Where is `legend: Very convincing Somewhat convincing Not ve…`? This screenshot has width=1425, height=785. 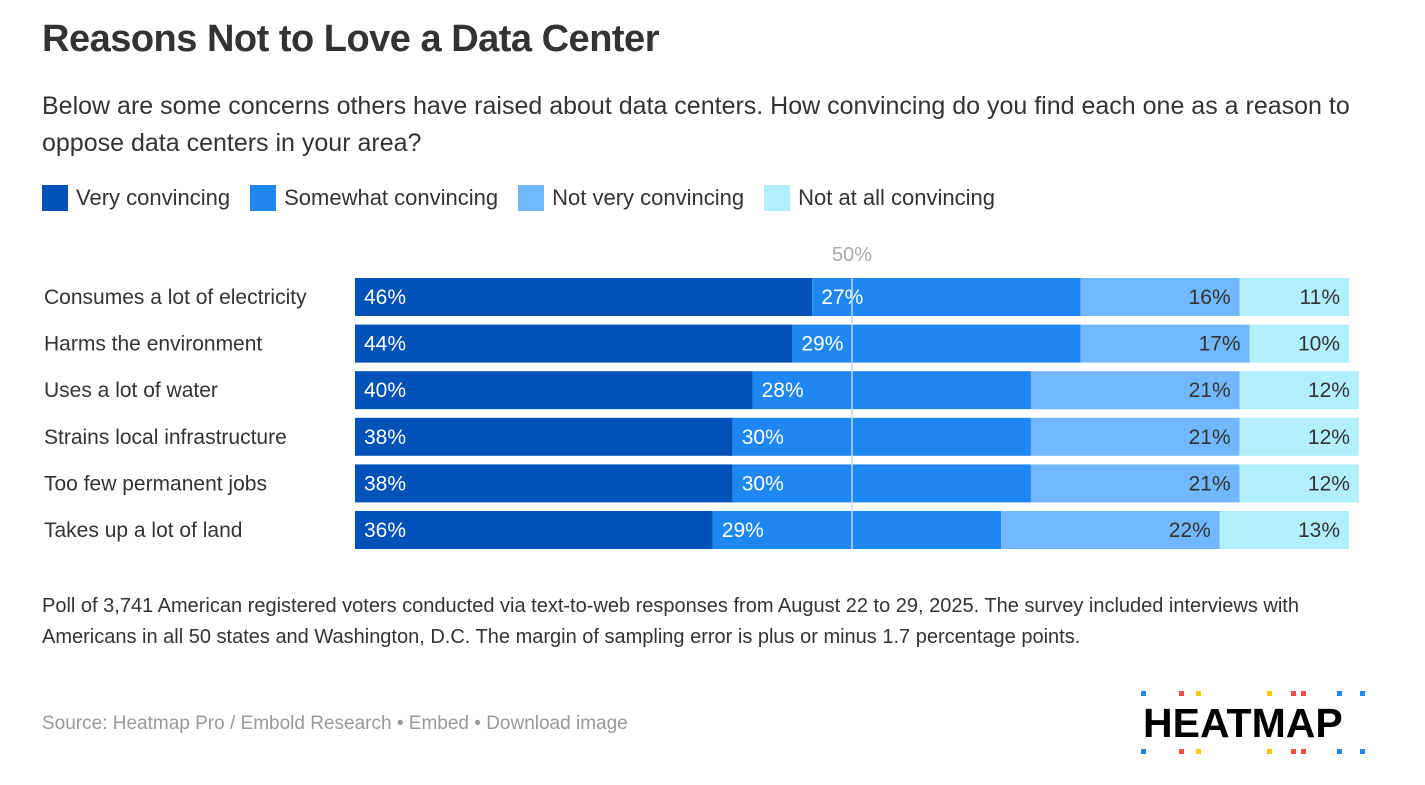
legend: Very convincing Somewhat convincing Not ve… is located at coordinates (528, 198).